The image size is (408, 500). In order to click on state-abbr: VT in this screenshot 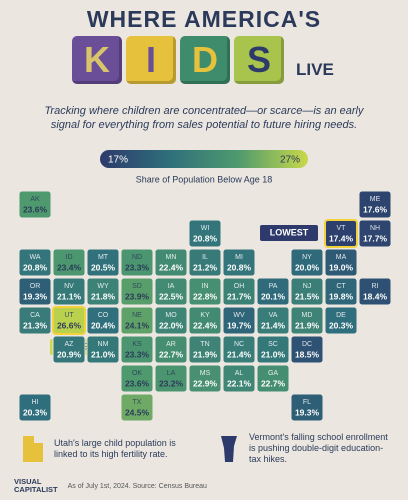, I will do `click(342, 228)`.